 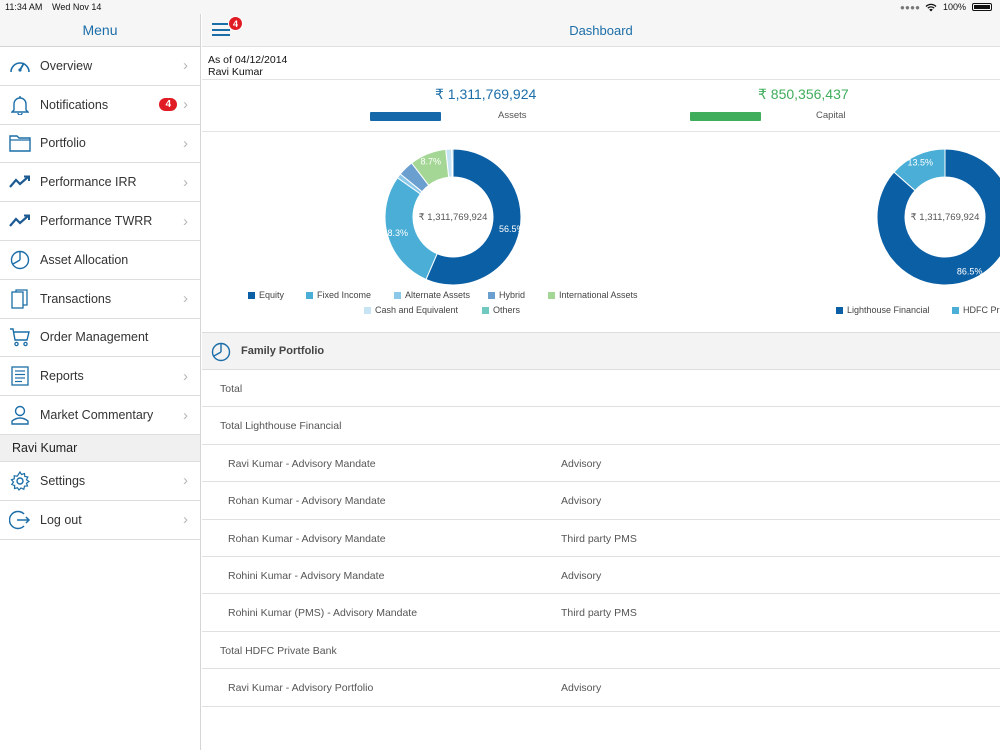 What do you see at coordinates (945, 217) in the screenshot?
I see `donut-center-label: ₹ 1,311,769,924` at bounding box center [945, 217].